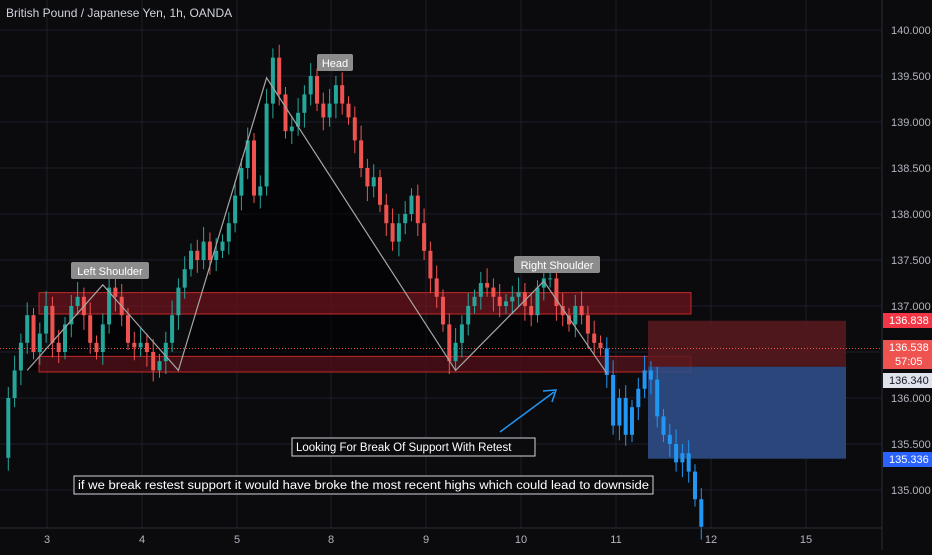 The width and height of the screenshot is (932, 555). I want to click on downside-note-box, so click(363, 485).